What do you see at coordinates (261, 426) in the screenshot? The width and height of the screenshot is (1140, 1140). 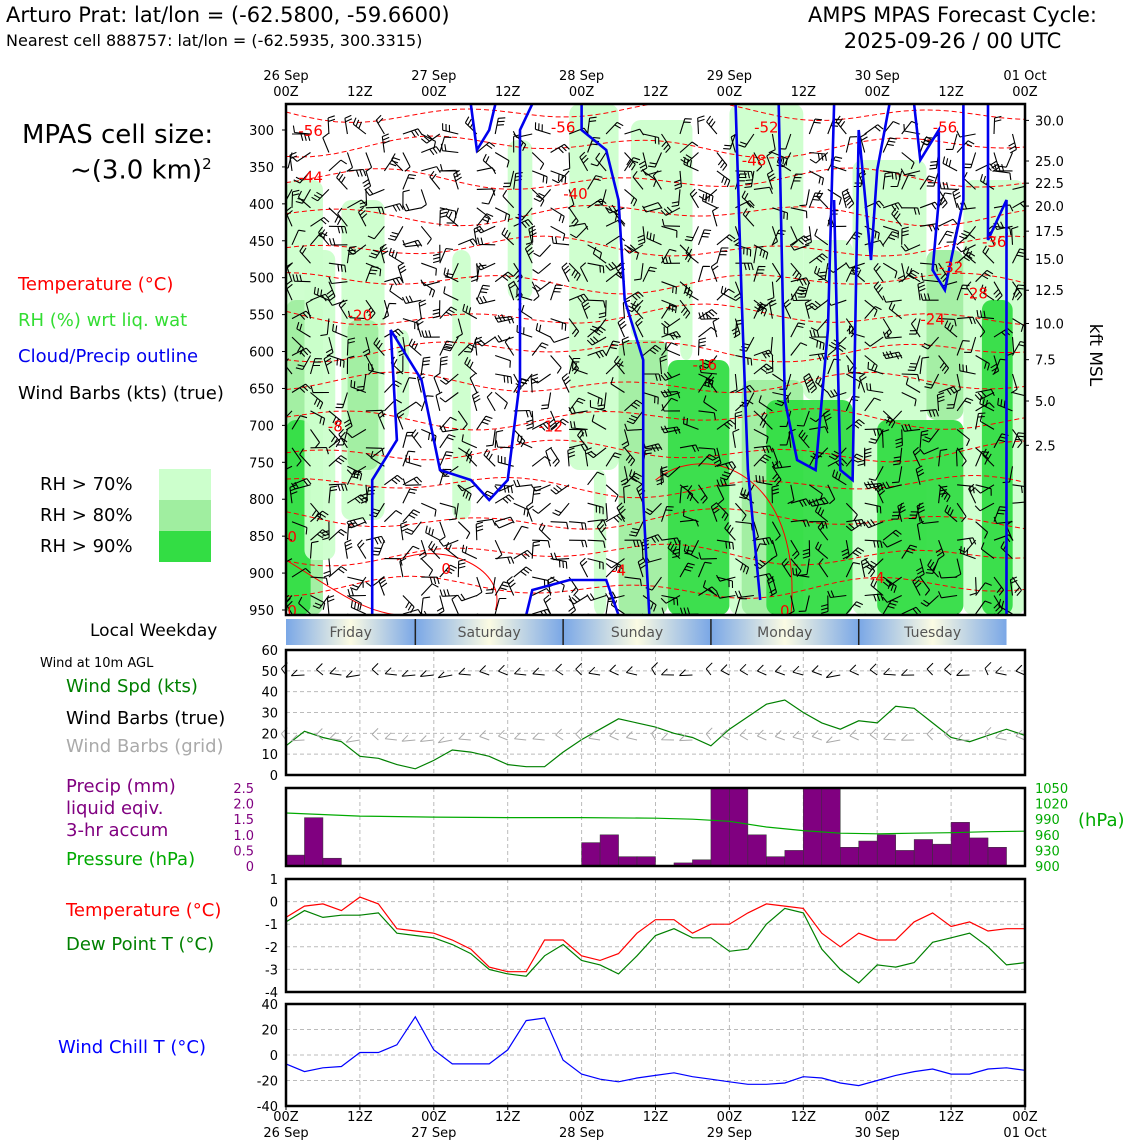 I see `pressure-tick-label: 700` at bounding box center [261, 426].